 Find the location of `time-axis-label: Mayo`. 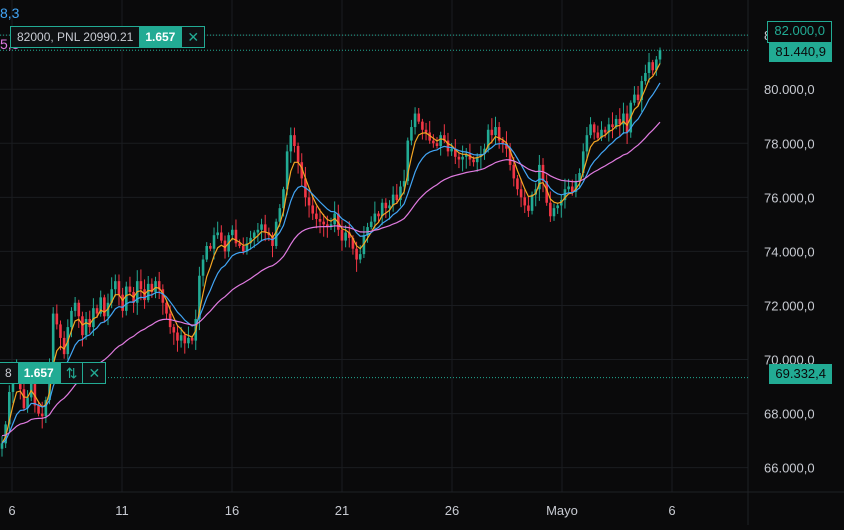

time-axis-label: Mayo is located at coordinates (562, 510).